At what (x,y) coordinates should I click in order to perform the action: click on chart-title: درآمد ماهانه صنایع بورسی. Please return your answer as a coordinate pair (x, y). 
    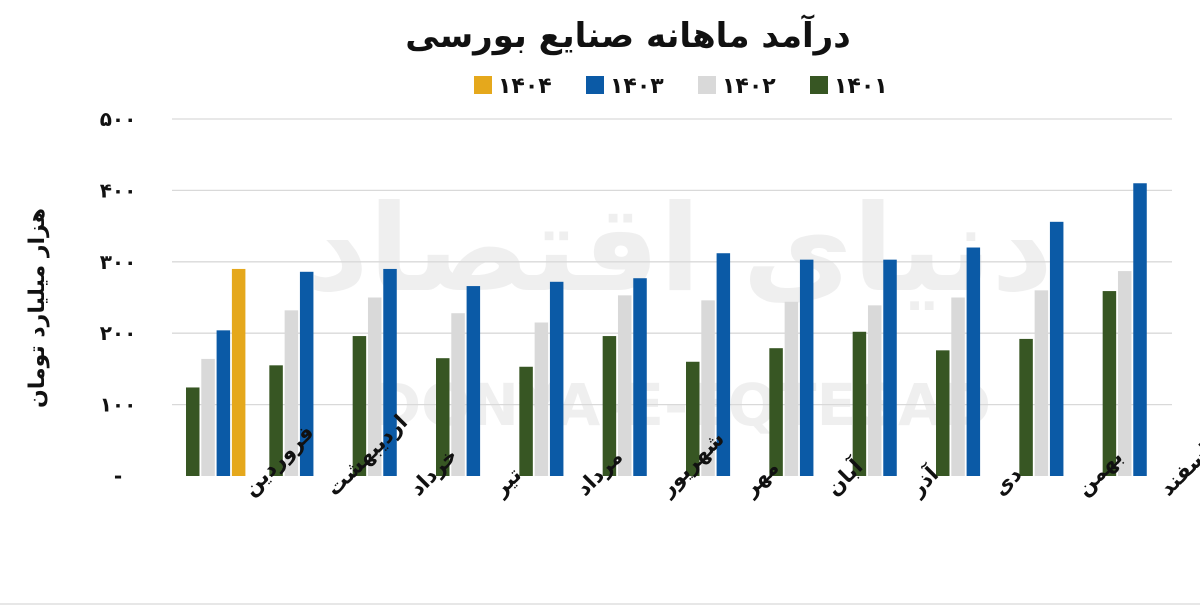
    Looking at the image, I should click on (627, 35).